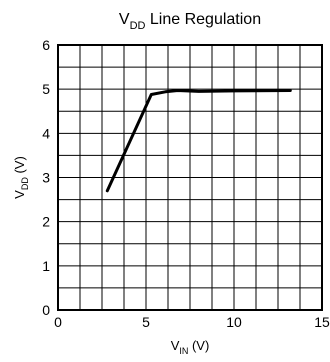 The image size is (330, 362). What do you see at coordinates (46, 89) in the screenshot?
I see `y-tick-label: 5` at bounding box center [46, 89].